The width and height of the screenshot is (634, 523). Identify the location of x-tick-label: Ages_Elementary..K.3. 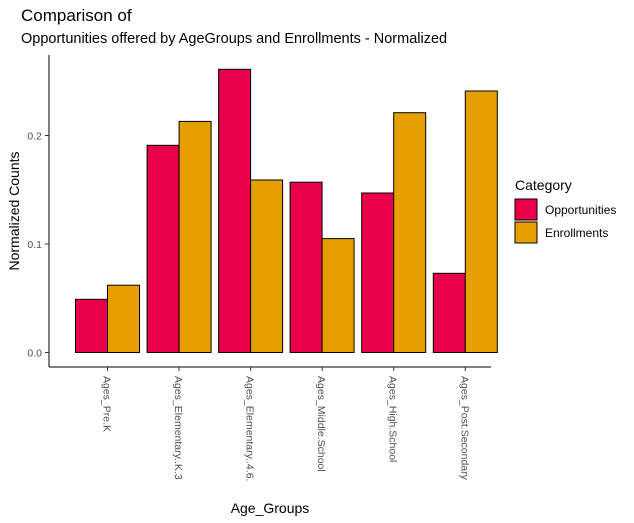
(178, 428).